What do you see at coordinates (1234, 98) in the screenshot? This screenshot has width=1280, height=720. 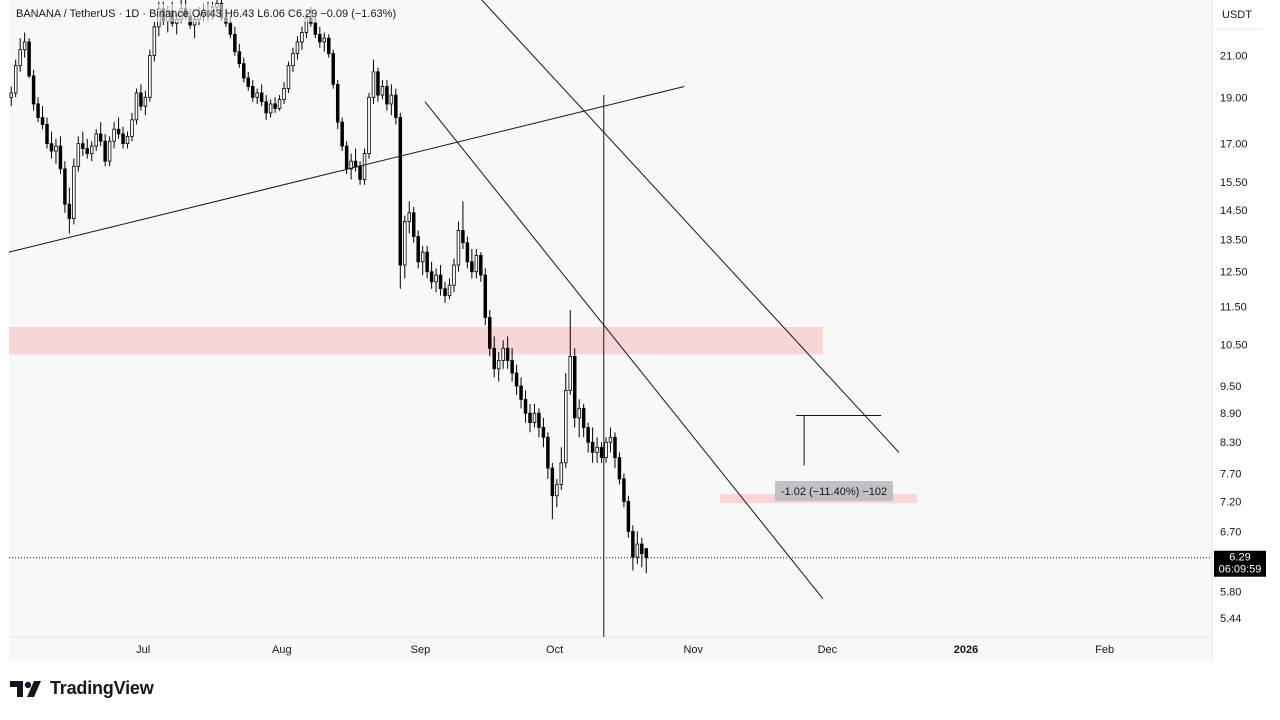 I see `price-tick-label: 19.00` at bounding box center [1234, 98].